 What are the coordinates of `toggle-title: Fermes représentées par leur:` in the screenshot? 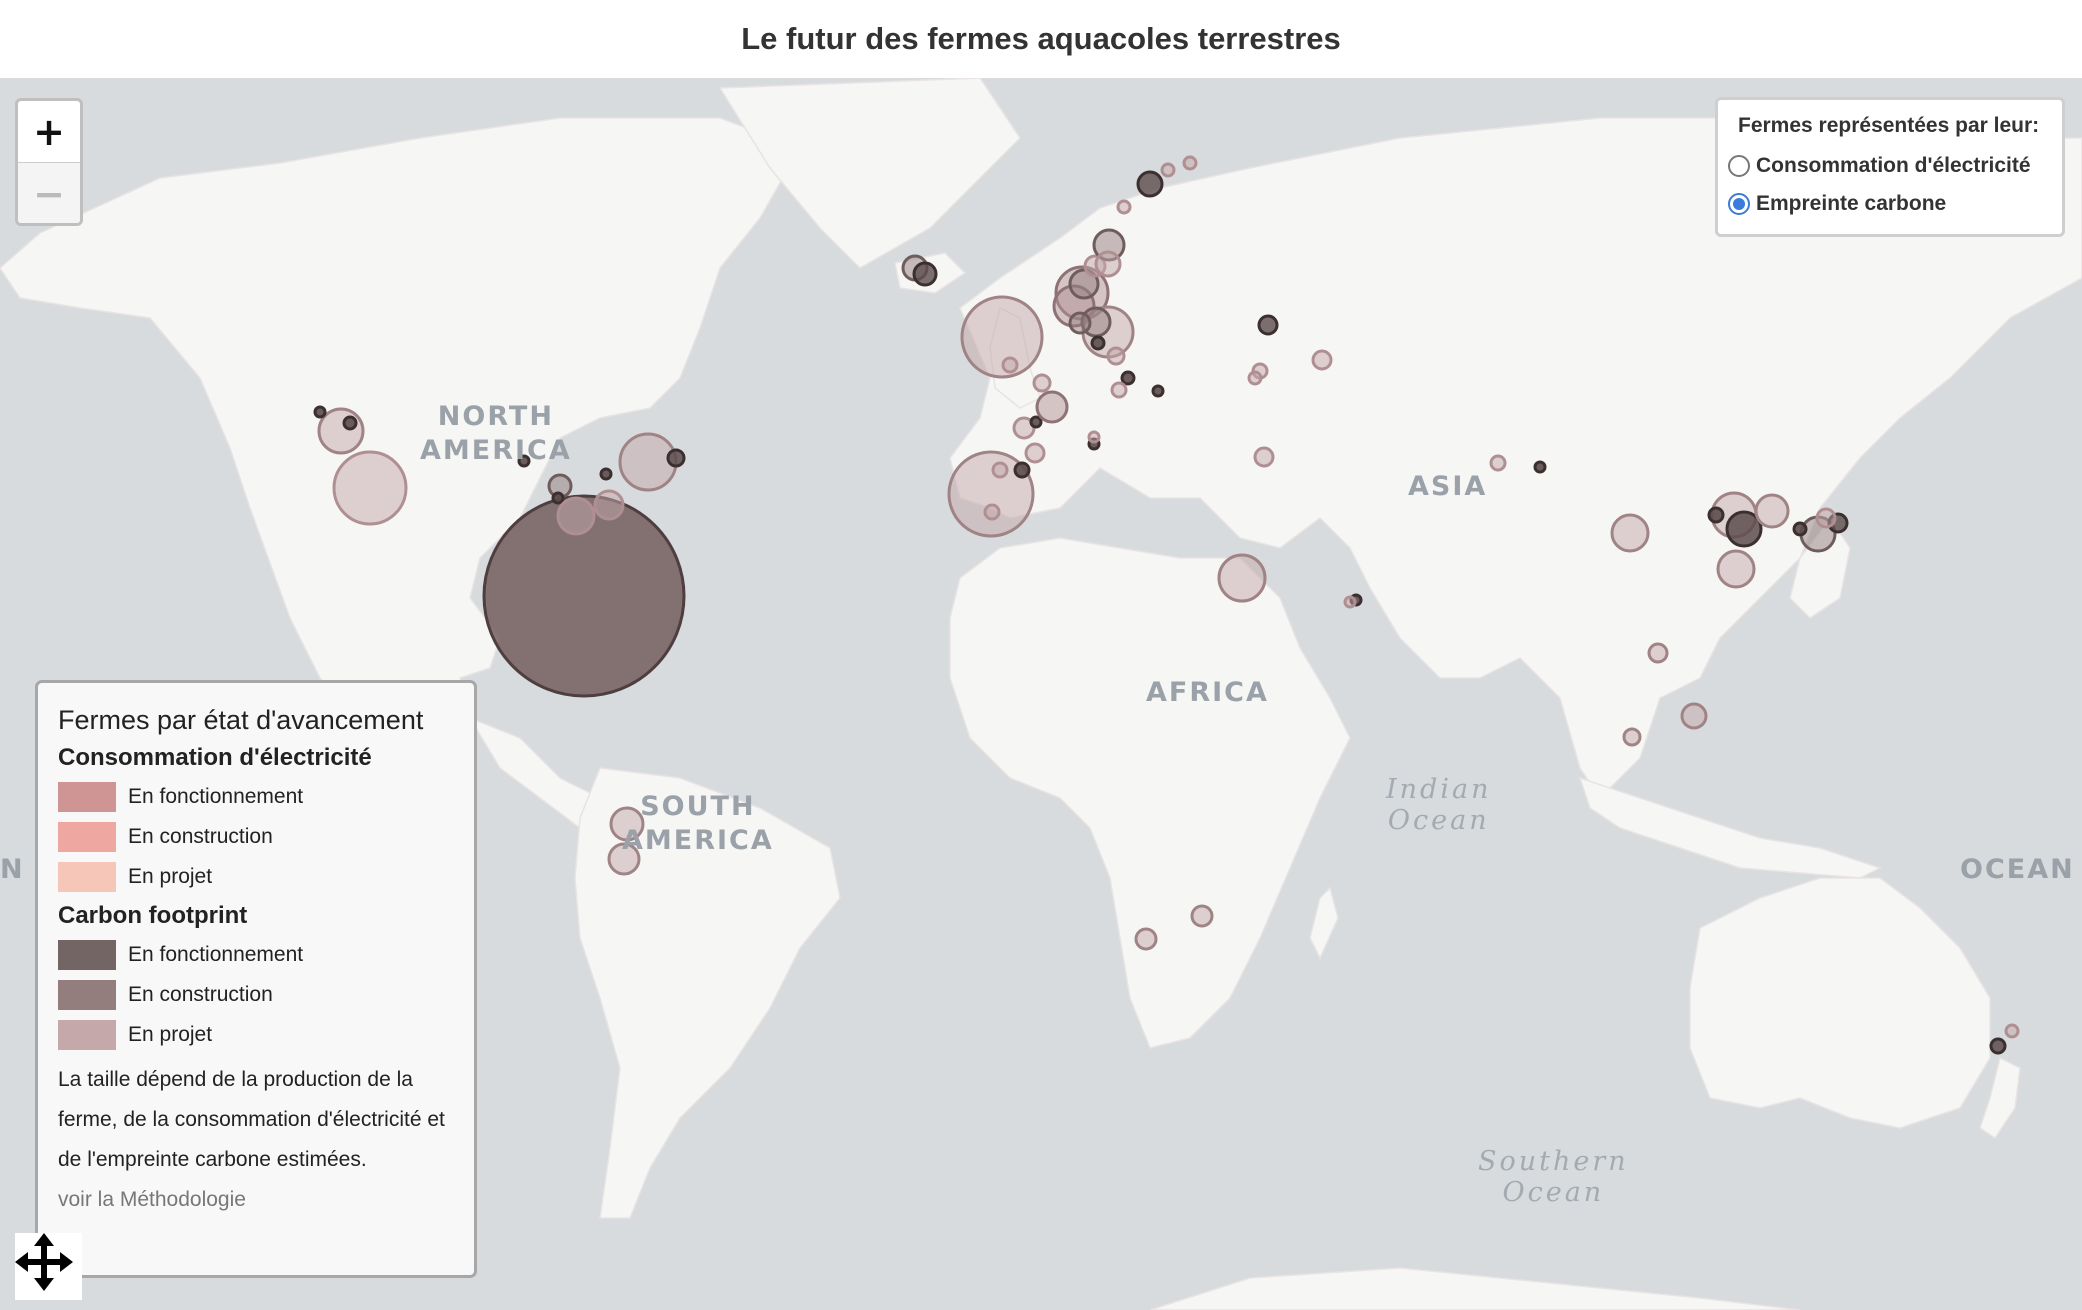 It's located at (1889, 125).